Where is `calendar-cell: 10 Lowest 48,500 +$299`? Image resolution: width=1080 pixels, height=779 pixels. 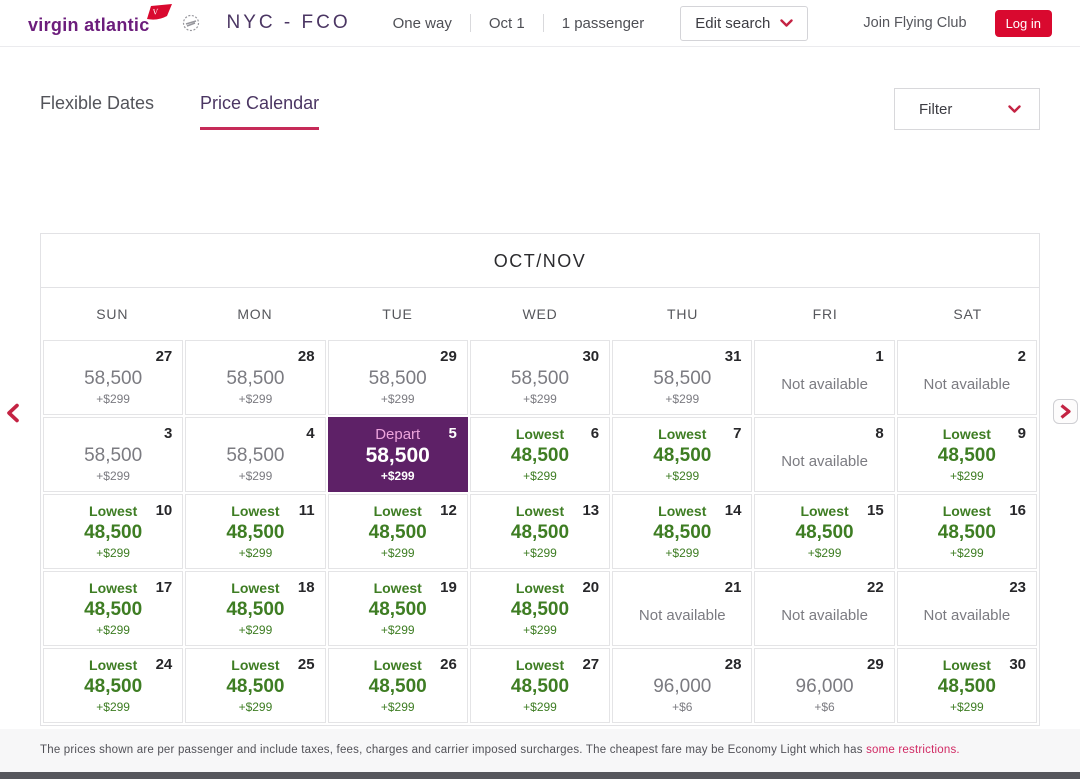
calendar-cell: 10 Lowest 48,500 +$299 is located at coordinates (113, 531).